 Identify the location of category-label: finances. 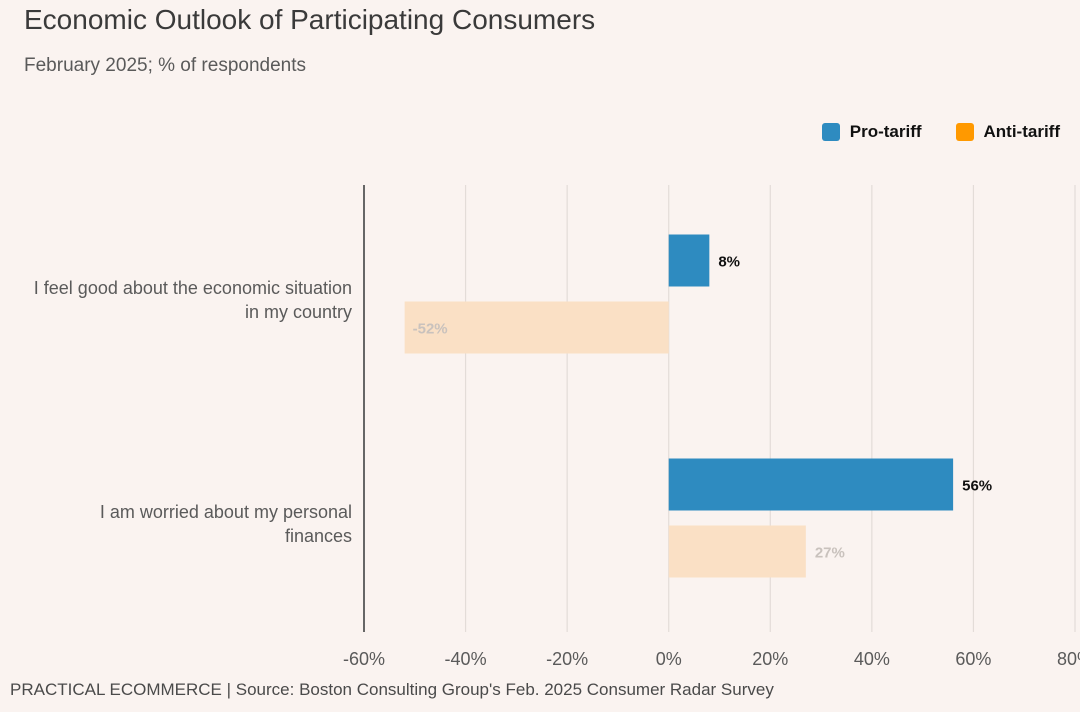
(318, 536).